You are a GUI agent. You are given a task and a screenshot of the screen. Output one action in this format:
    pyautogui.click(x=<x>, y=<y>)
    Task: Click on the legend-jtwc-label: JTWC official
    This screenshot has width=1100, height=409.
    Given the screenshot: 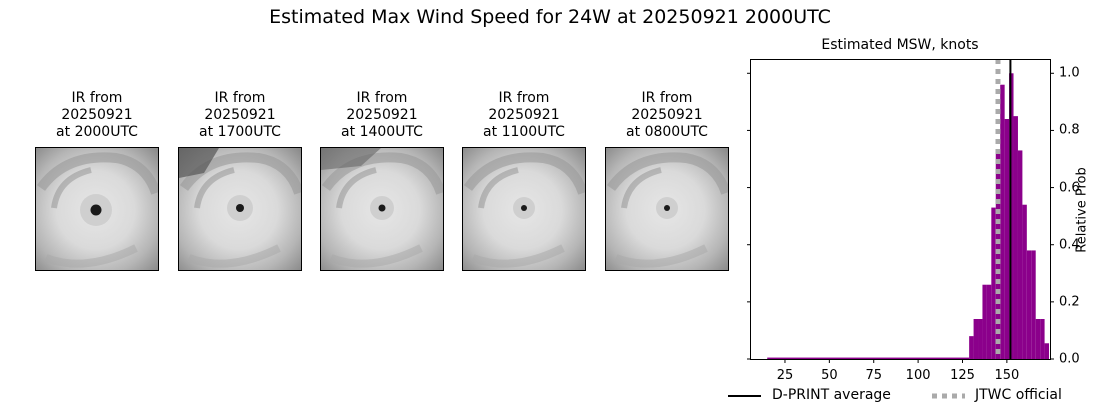 What is the action you would take?
    pyautogui.click(x=1018, y=395)
    